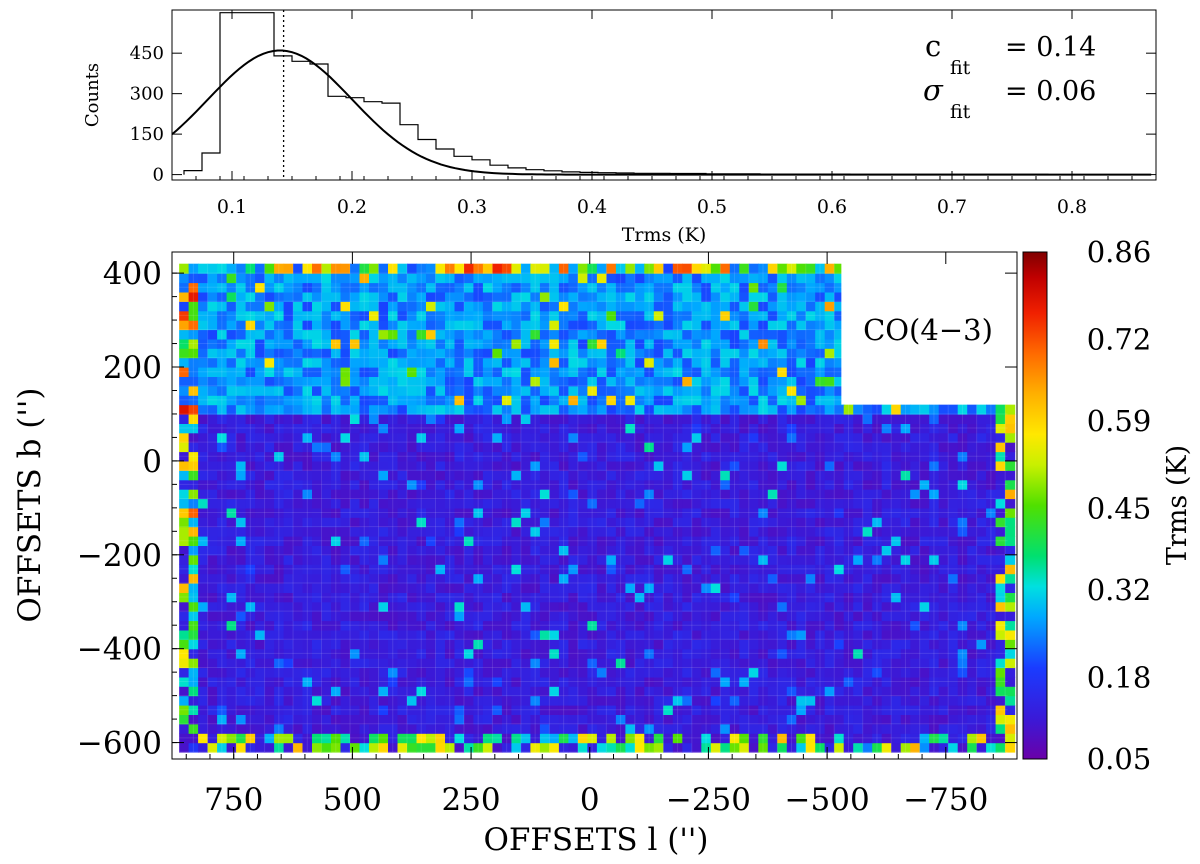 This screenshot has height=864, width=1200. I want to click on histogram-x-tick-label: 0.5, so click(712, 207).